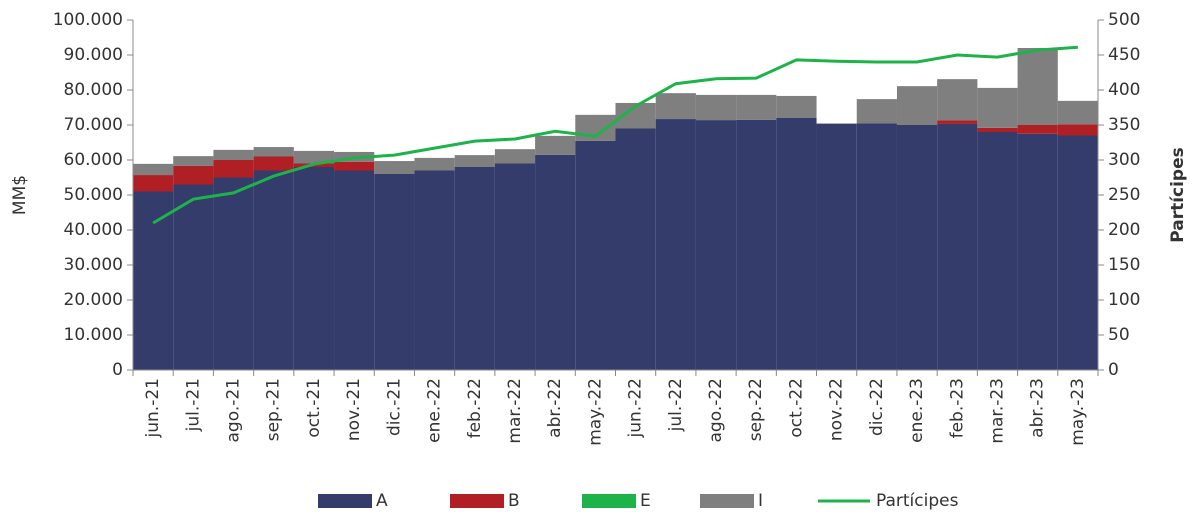  I want to click on y-tick-label: 30.000, so click(93, 265).